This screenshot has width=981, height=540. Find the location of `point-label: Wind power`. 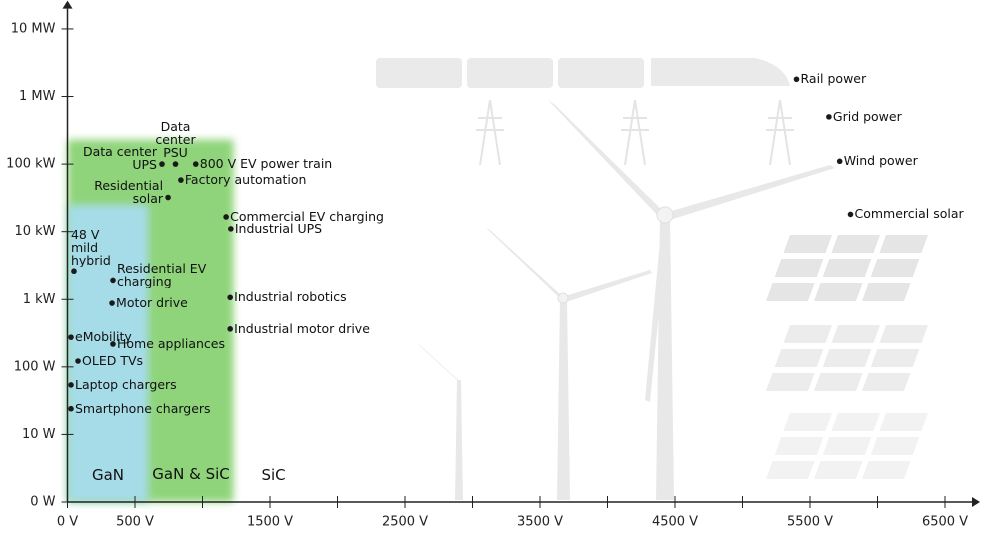

point-label: Wind power is located at coordinates (880, 161).